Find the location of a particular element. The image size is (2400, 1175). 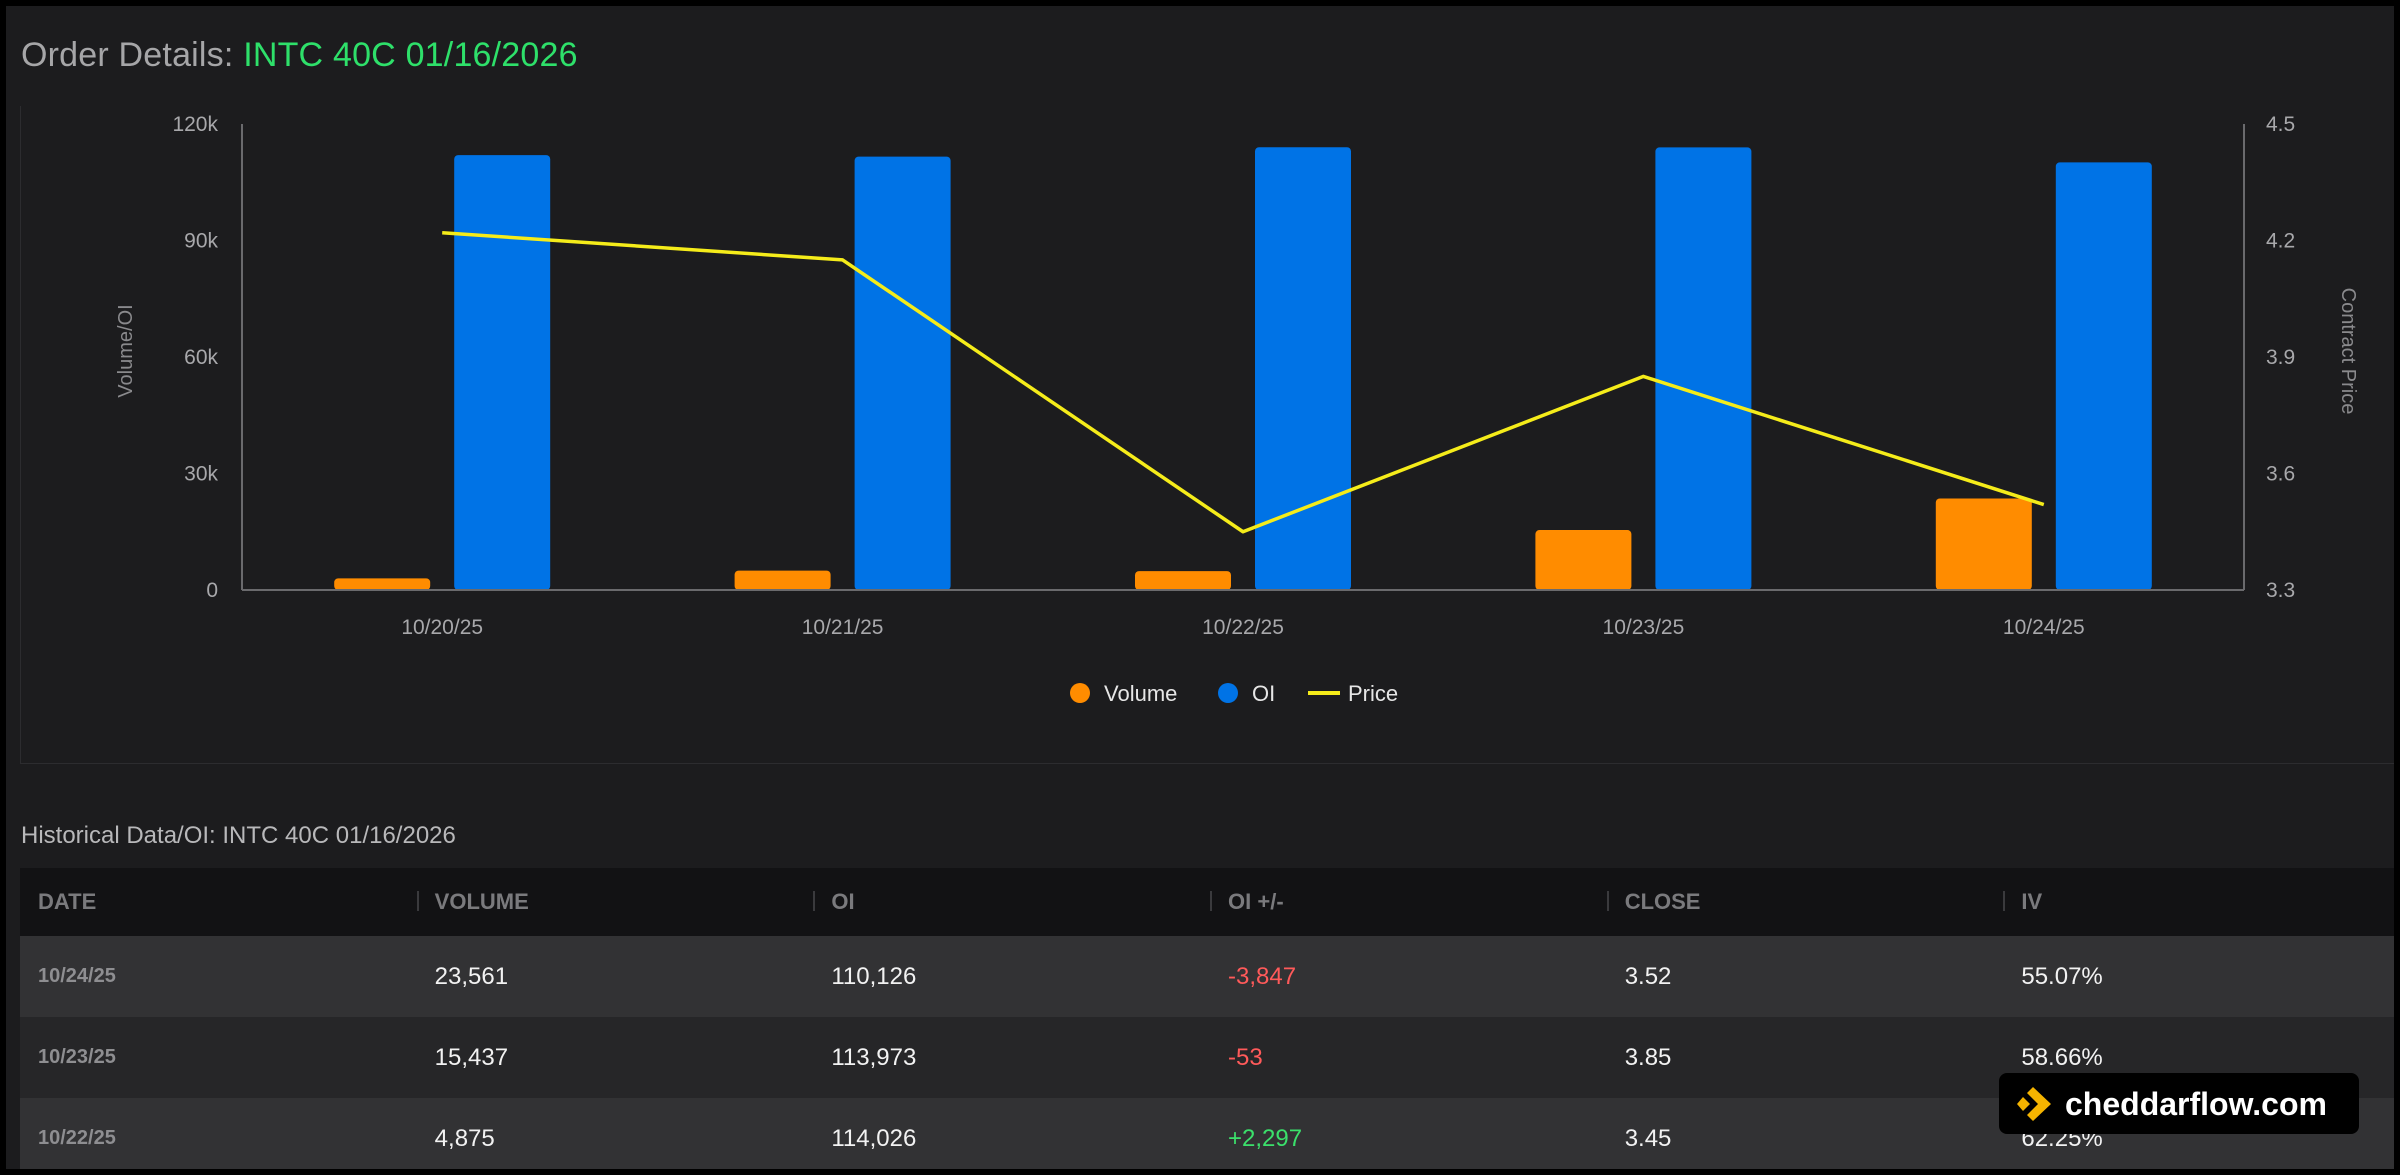

page-title-ticker: INTC 40C 01/16/2026 is located at coordinates (410, 55).